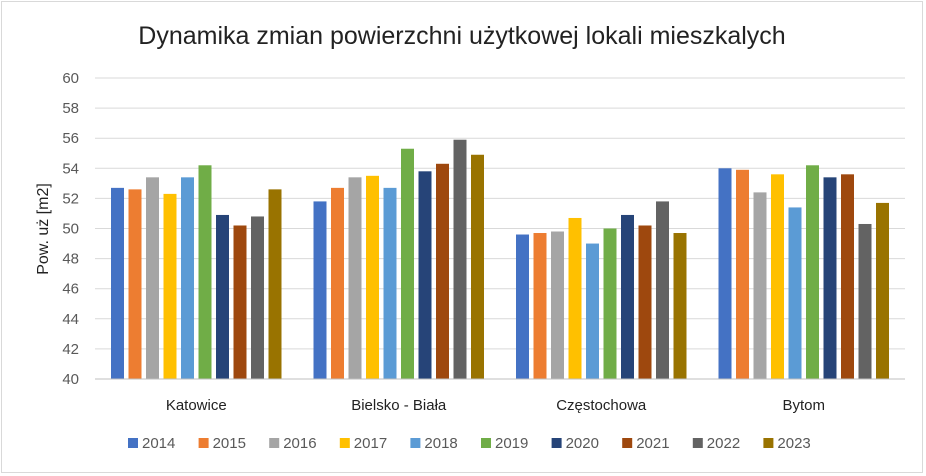 This screenshot has width=926, height=476. Describe the element at coordinates (370, 443) in the screenshot. I see `legend-label-2017: 2017` at that location.